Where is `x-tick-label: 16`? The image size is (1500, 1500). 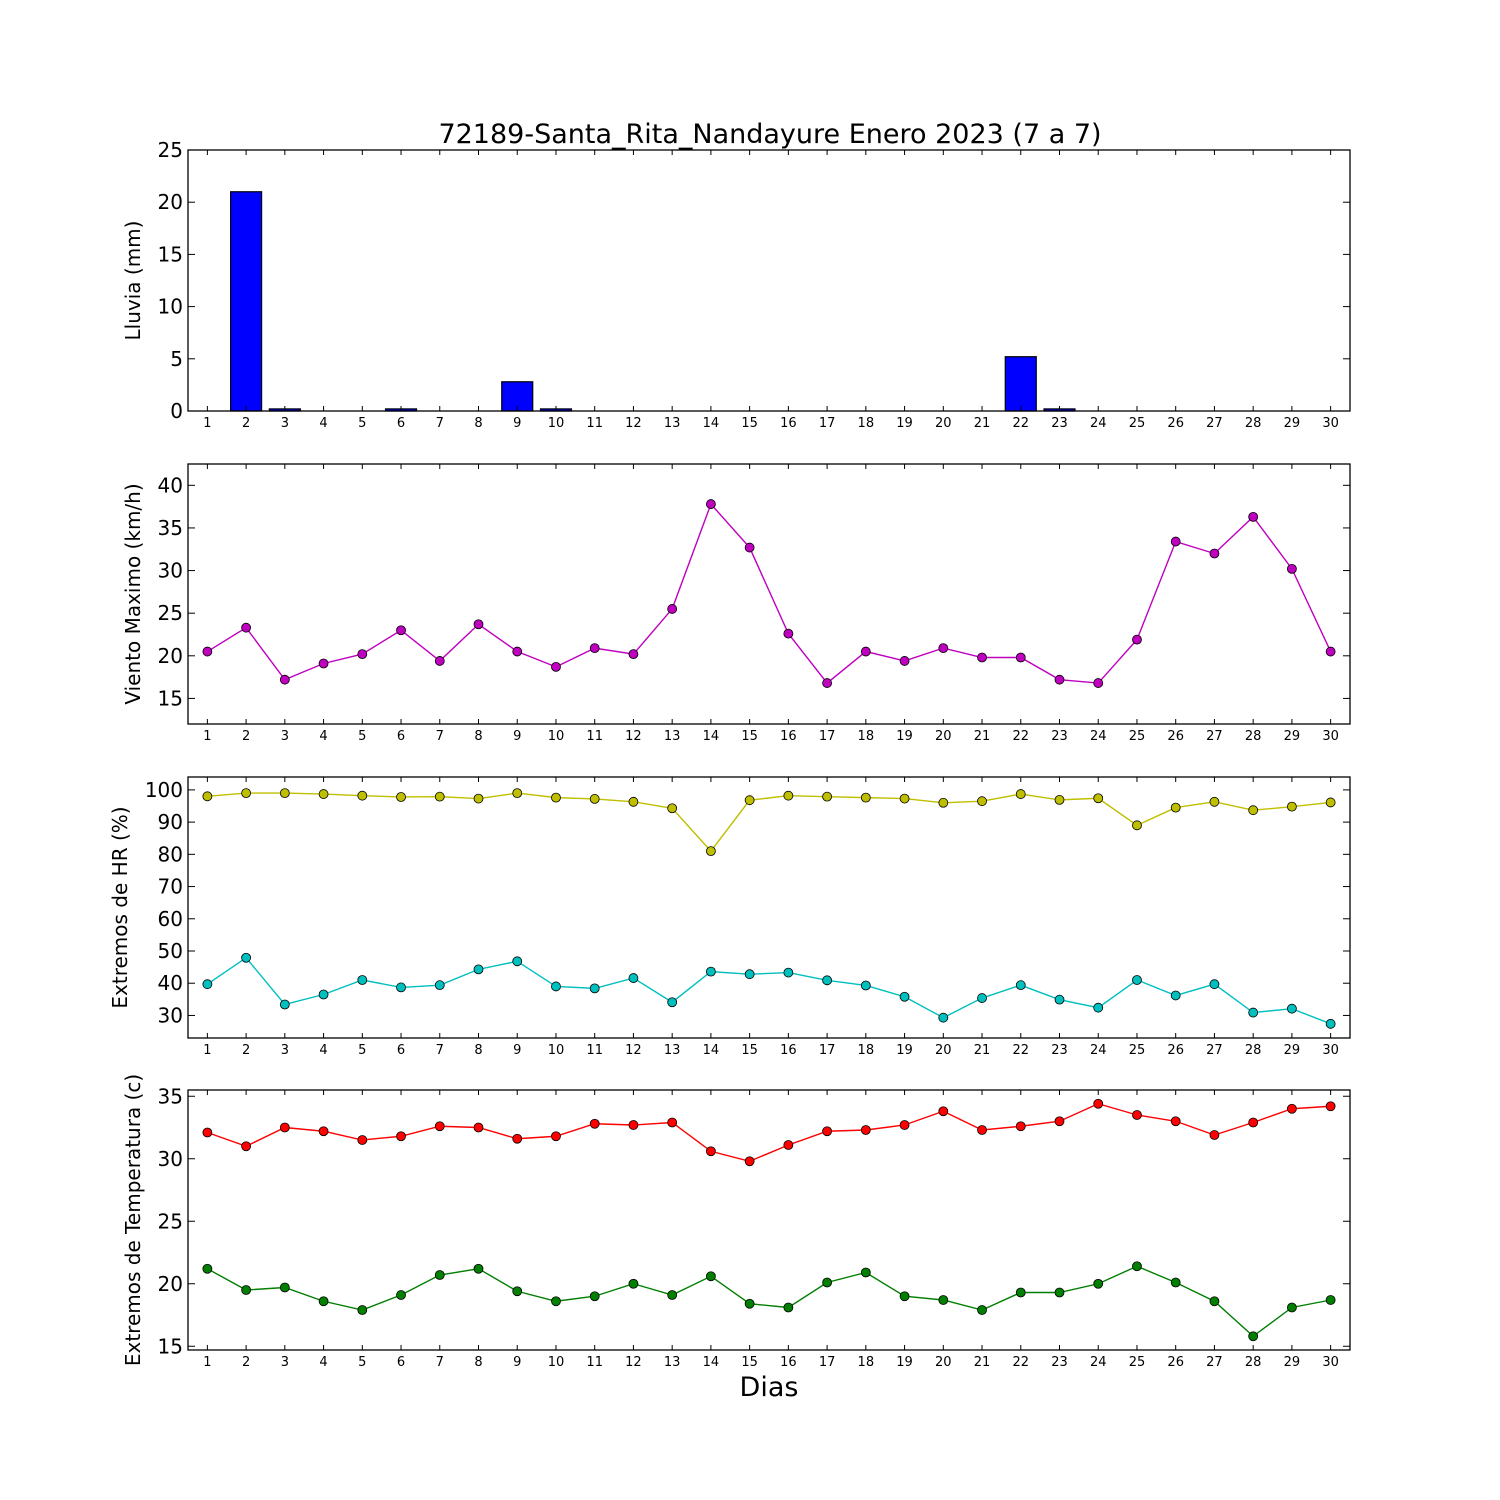 x-tick-label: 16 is located at coordinates (788, 423).